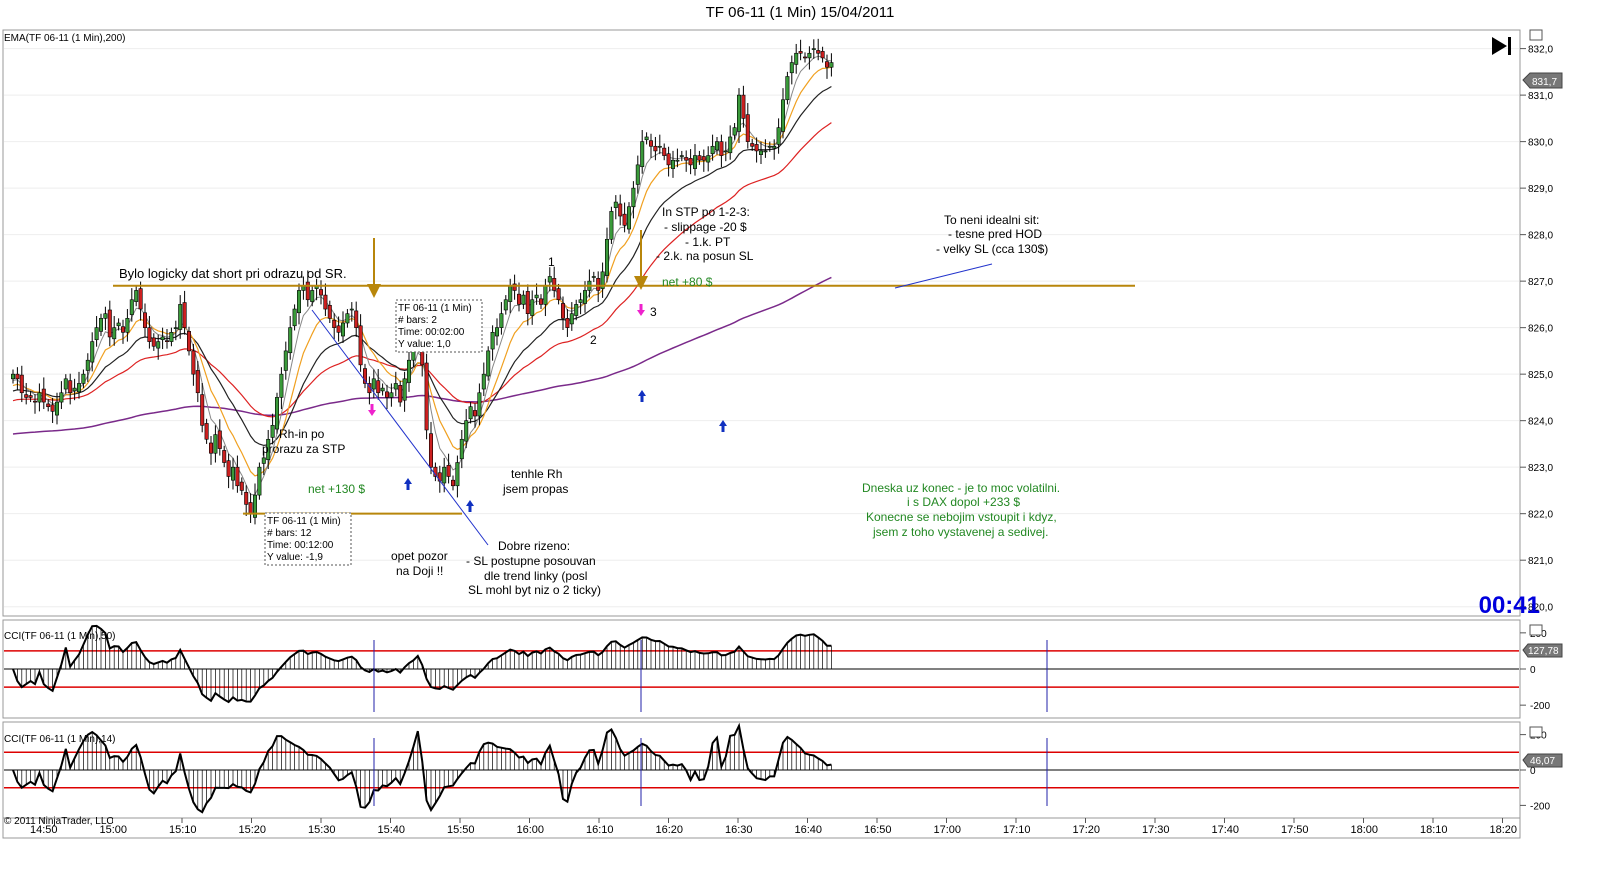 The image size is (1600, 875). What do you see at coordinates (761, 828) in the screenshot?
I see `time-axis` at bounding box center [761, 828].